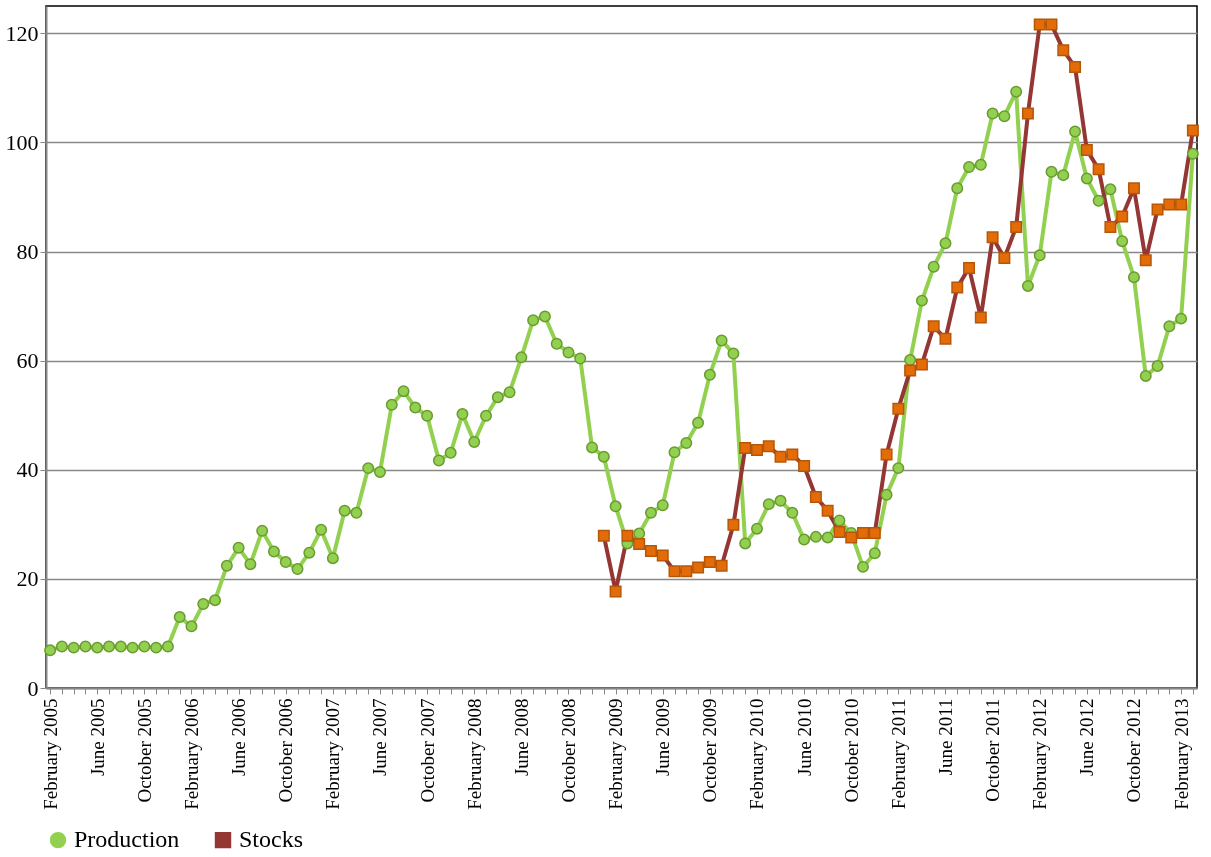  What do you see at coordinates (27, 579) in the screenshot?
I see `y-tick-label: 20` at bounding box center [27, 579].